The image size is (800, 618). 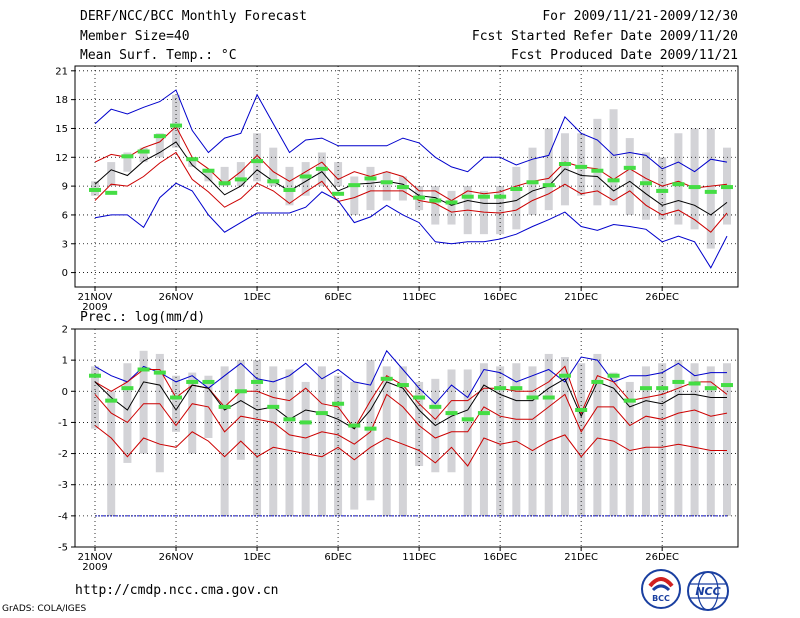 I want to click on source-url: http://cmdp.ncc.cma.gov.cn, so click(x=177, y=590).